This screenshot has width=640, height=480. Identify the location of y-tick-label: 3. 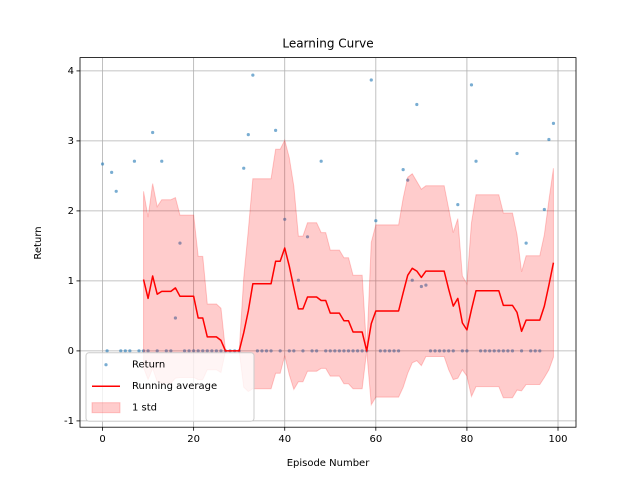
(71, 141).